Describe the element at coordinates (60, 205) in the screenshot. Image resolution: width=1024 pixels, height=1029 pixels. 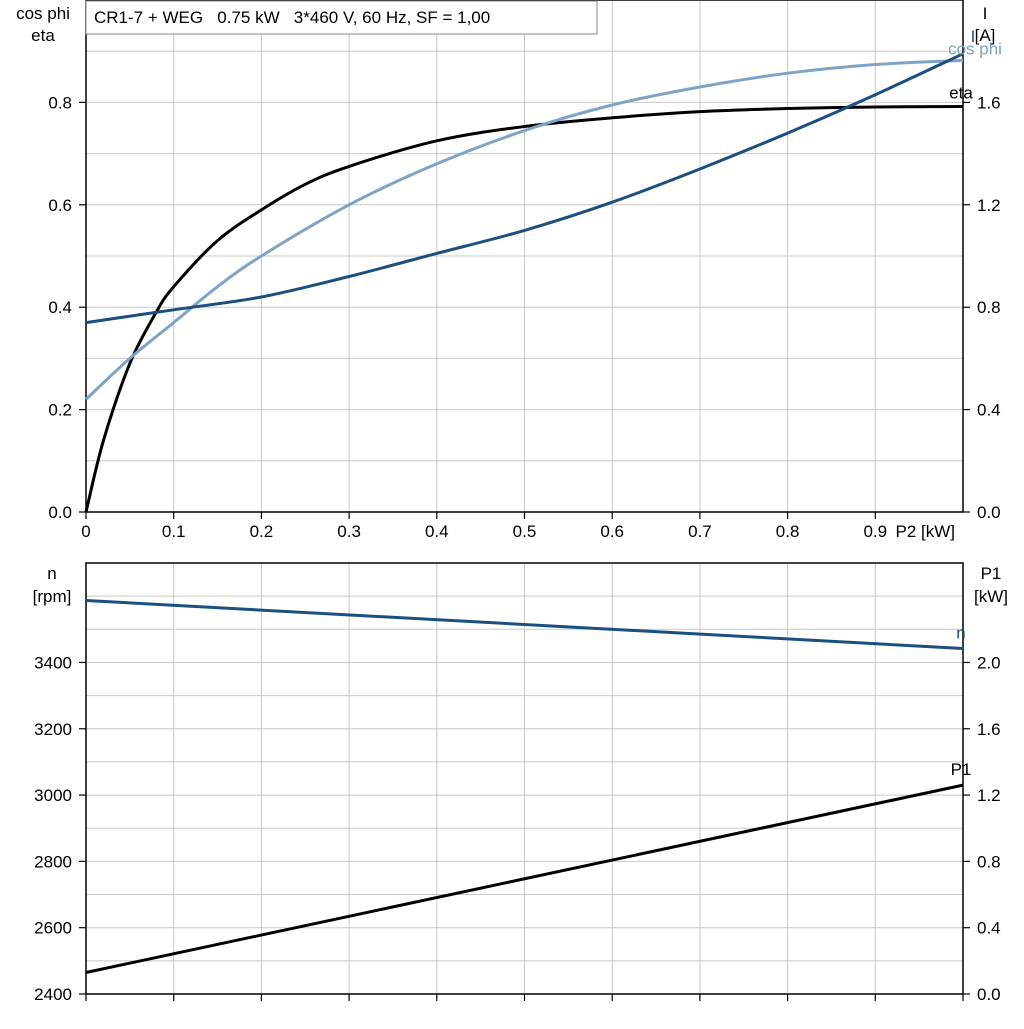
I see `top-left-y-tick-label: 0.6` at that location.